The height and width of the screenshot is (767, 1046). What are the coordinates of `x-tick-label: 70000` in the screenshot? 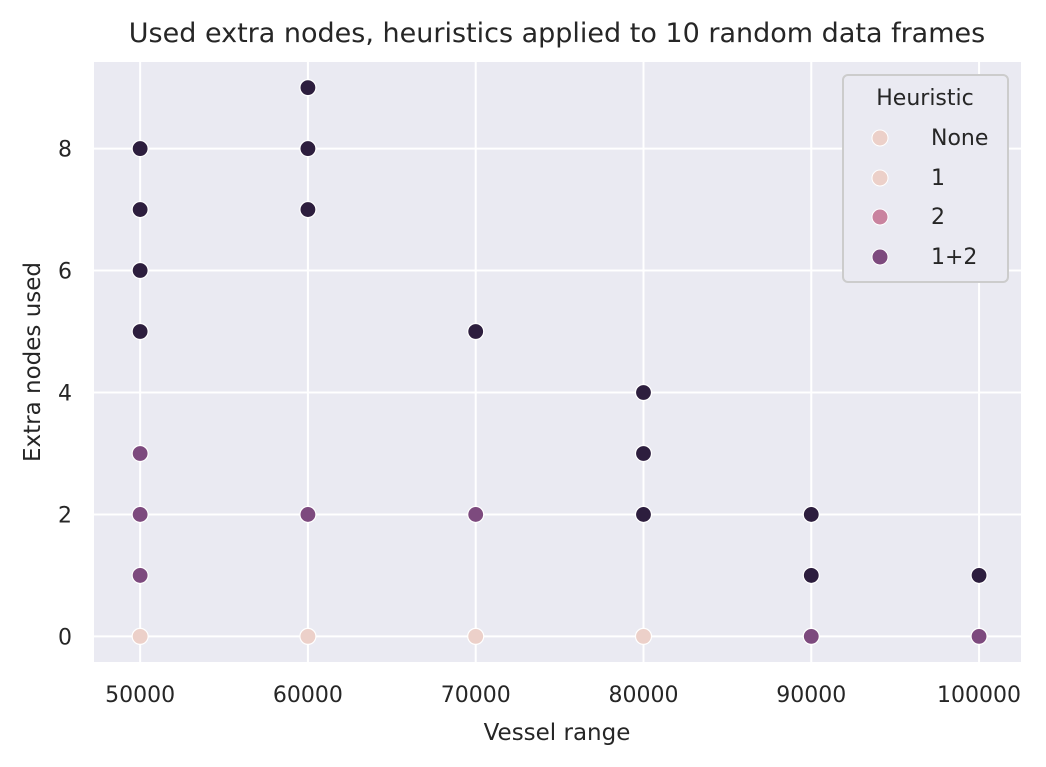 It's located at (476, 695).